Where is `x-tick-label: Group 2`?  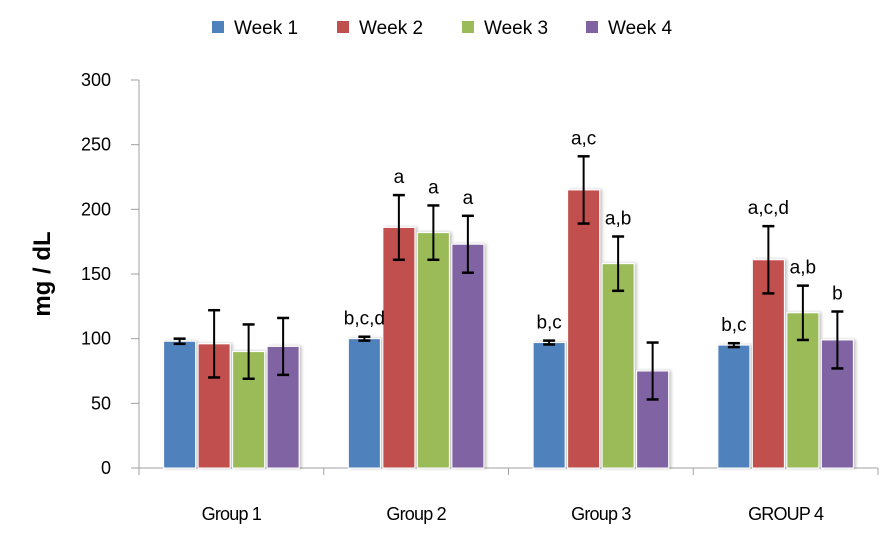 x-tick-label: Group 2 is located at coordinates (416, 514).